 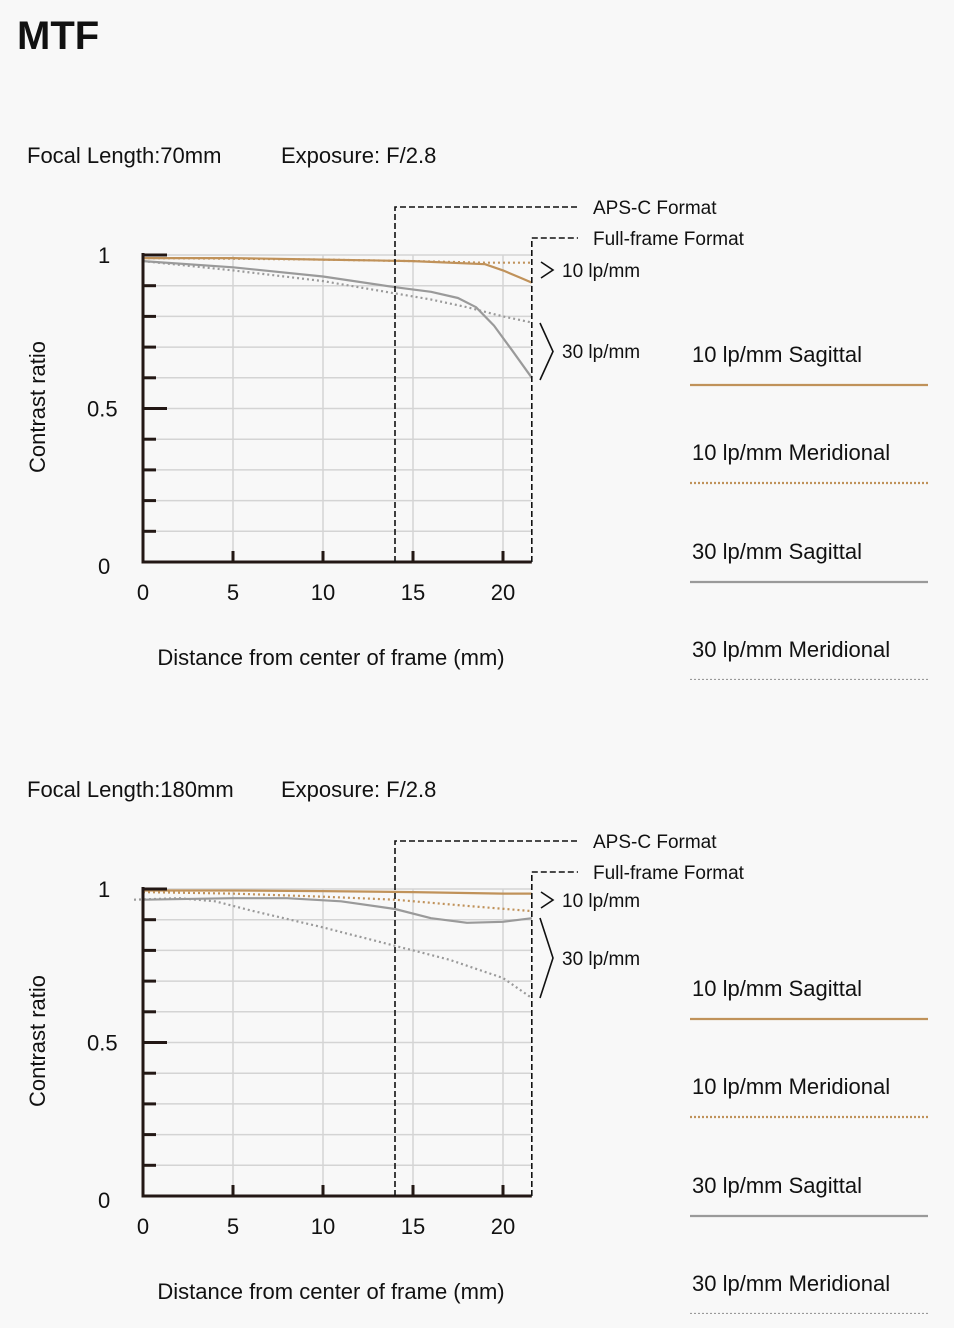 I want to click on chart-title: Focal Length:70mm, so click(x=124, y=155).